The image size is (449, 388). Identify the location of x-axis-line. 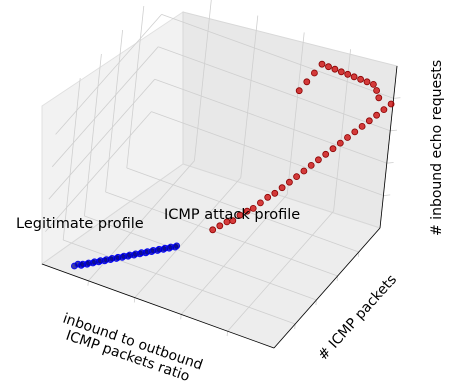
(158, 306).